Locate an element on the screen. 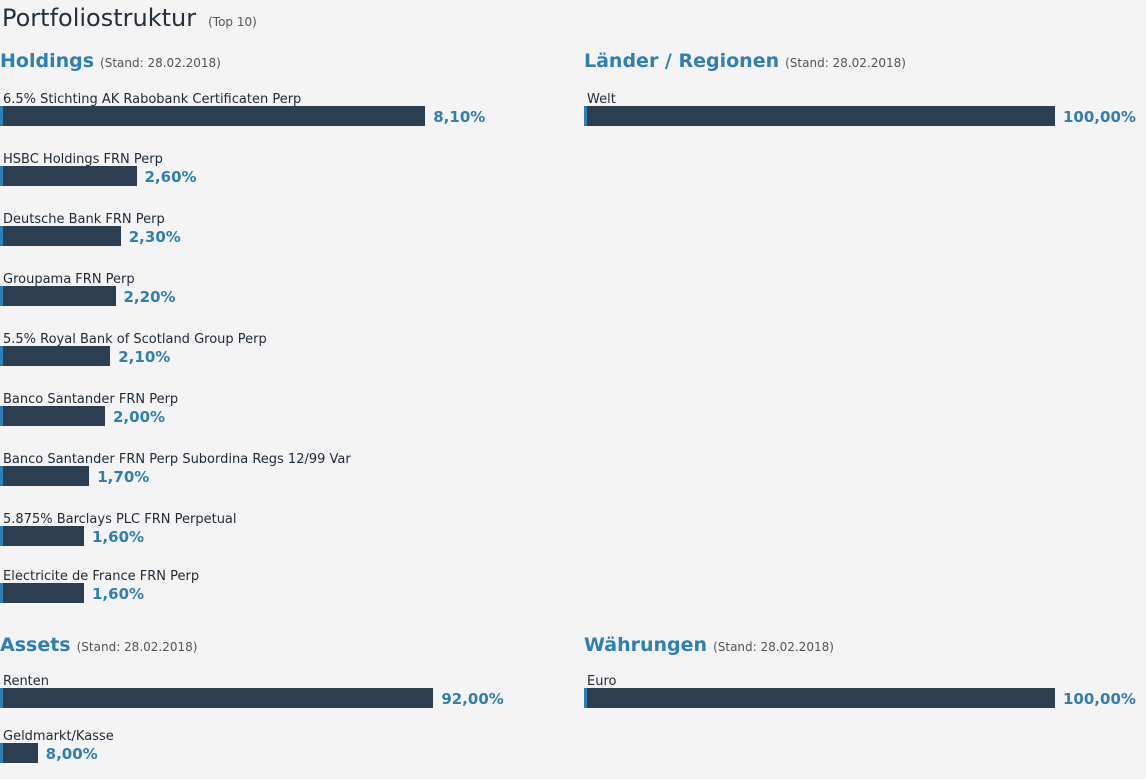 The width and height of the screenshot is (1146, 779). page-title: Portfoliostruktur (Top 10) is located at coordinates (129, 18).